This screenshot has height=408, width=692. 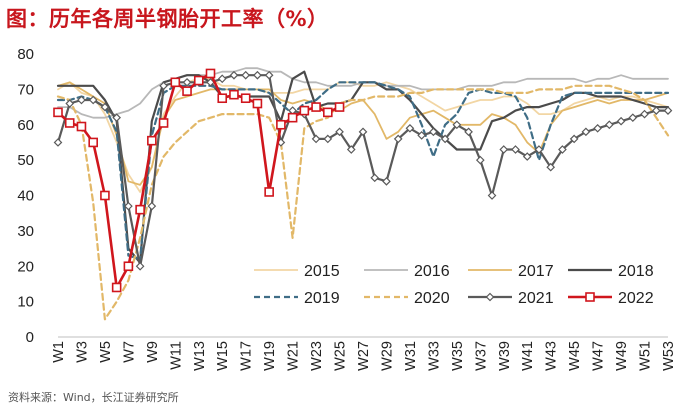 What do you see at coordinates (294, 356) in the screenshot?
I see `x-tick-label: W21` at bounding box center [294, 356].